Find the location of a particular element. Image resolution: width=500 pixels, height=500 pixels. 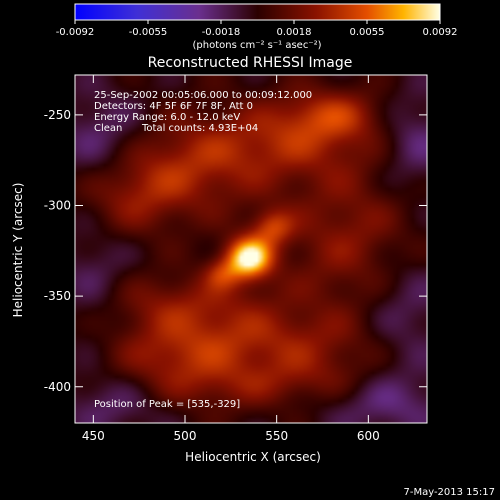

x-axis-label: Heliocentric X (arcsec) is located at coordinates (253, 457).